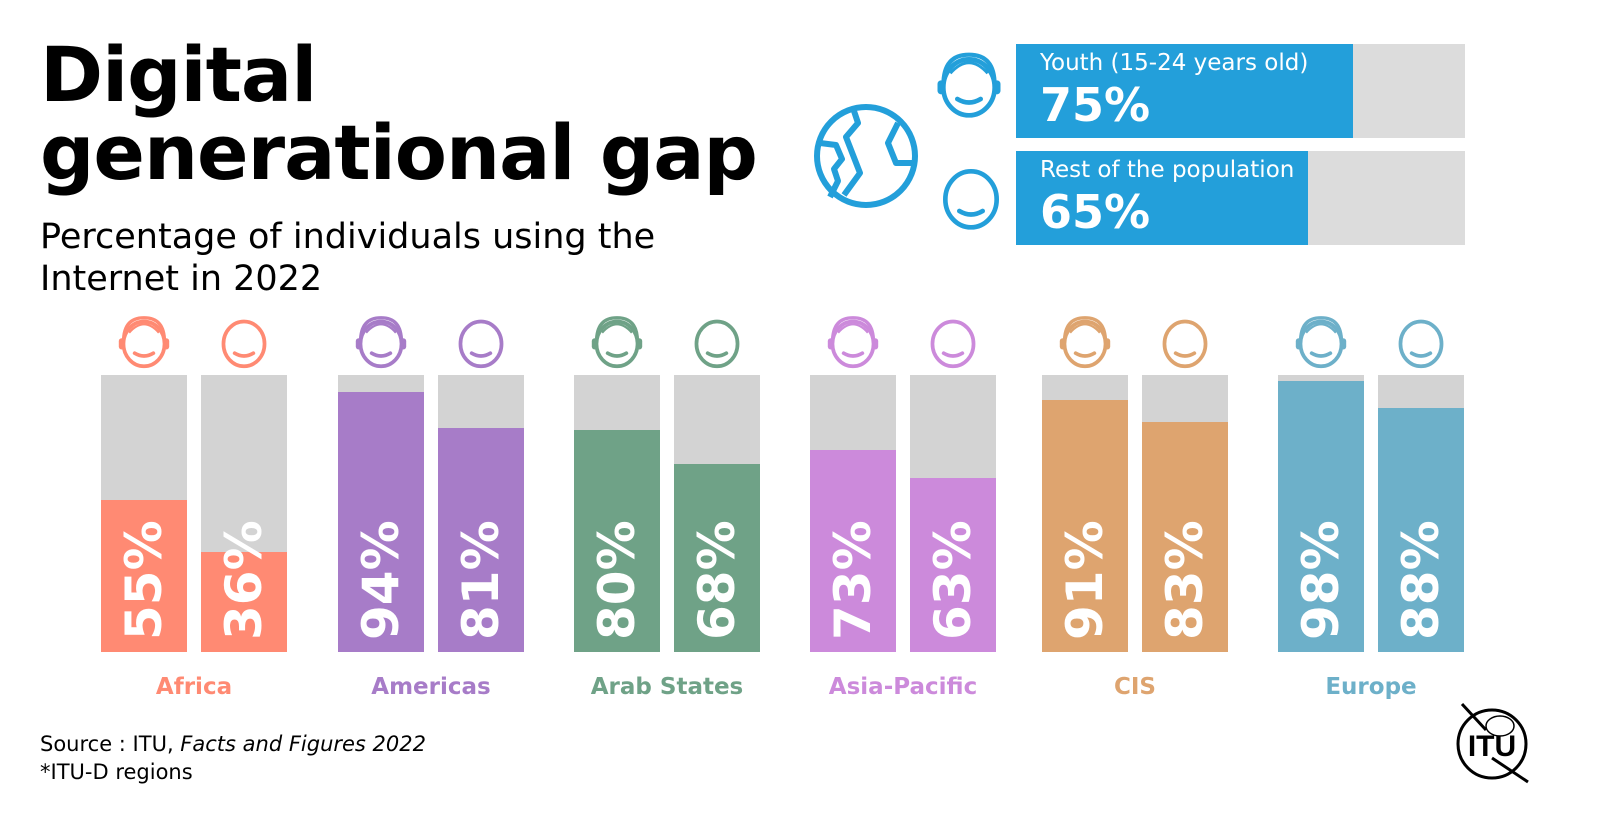 This screenshot has width=1600, height=838. I want to click on region-label: Americas, so click(431, 687).